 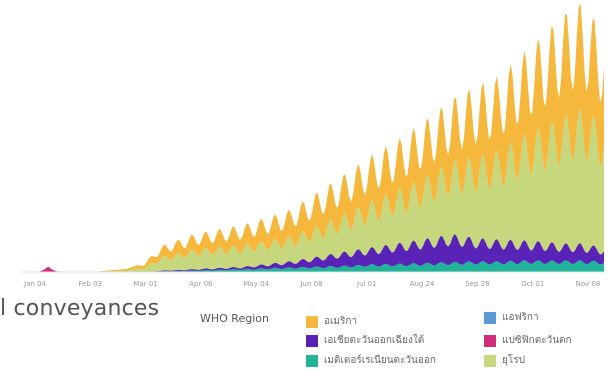 What do you see at coordinates (374, 340) in the screenshot?
I see `legend-label-south-east-asia: เอเชียตะวันออกเฉียงใต้` at bounding box center [374, 340].